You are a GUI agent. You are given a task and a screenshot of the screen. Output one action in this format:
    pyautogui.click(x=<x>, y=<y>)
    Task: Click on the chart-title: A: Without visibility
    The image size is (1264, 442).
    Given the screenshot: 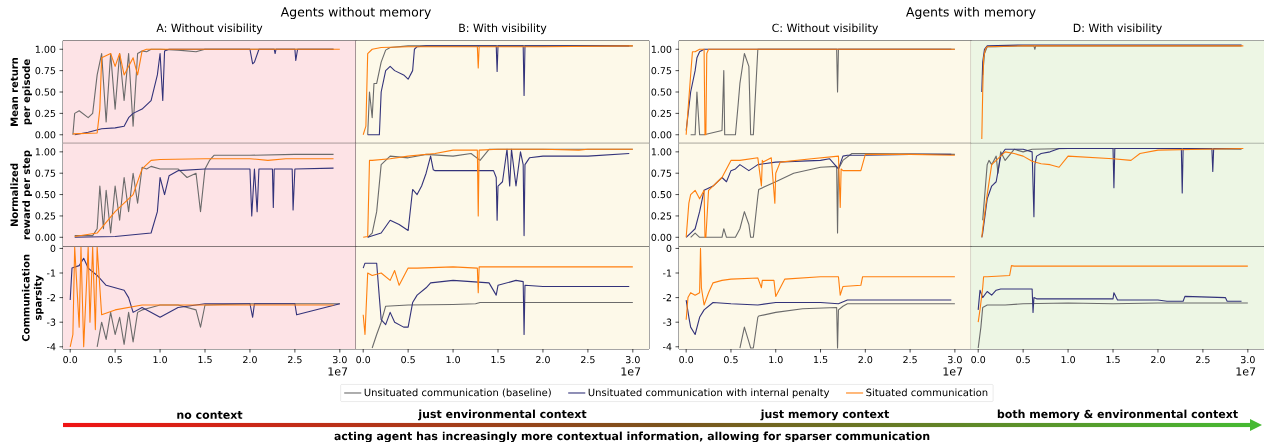 What is the action you would take?
    pyautogui.click(x=209, y=29)
    